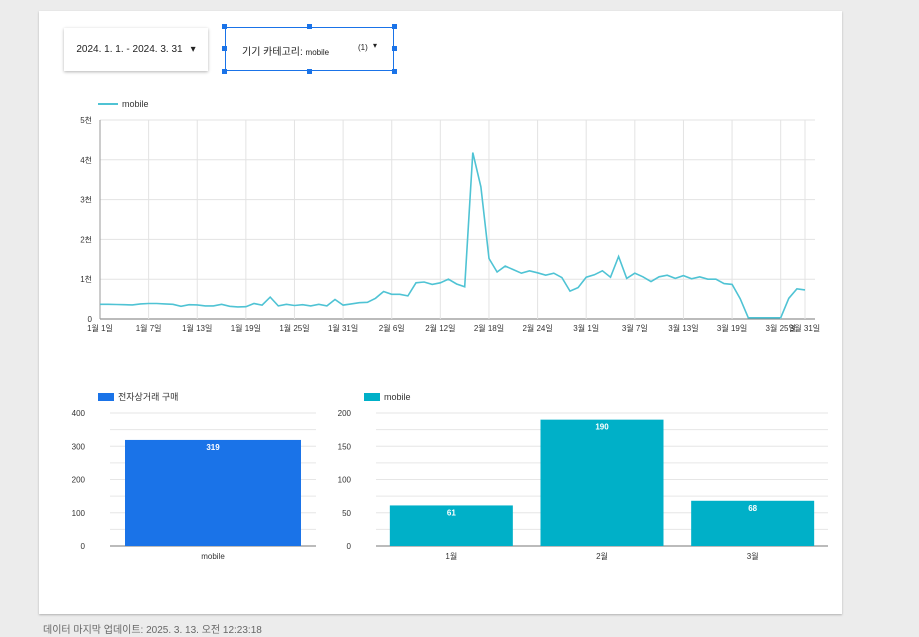  I want to click on x-tick-label: 3월, so click(753, 556).